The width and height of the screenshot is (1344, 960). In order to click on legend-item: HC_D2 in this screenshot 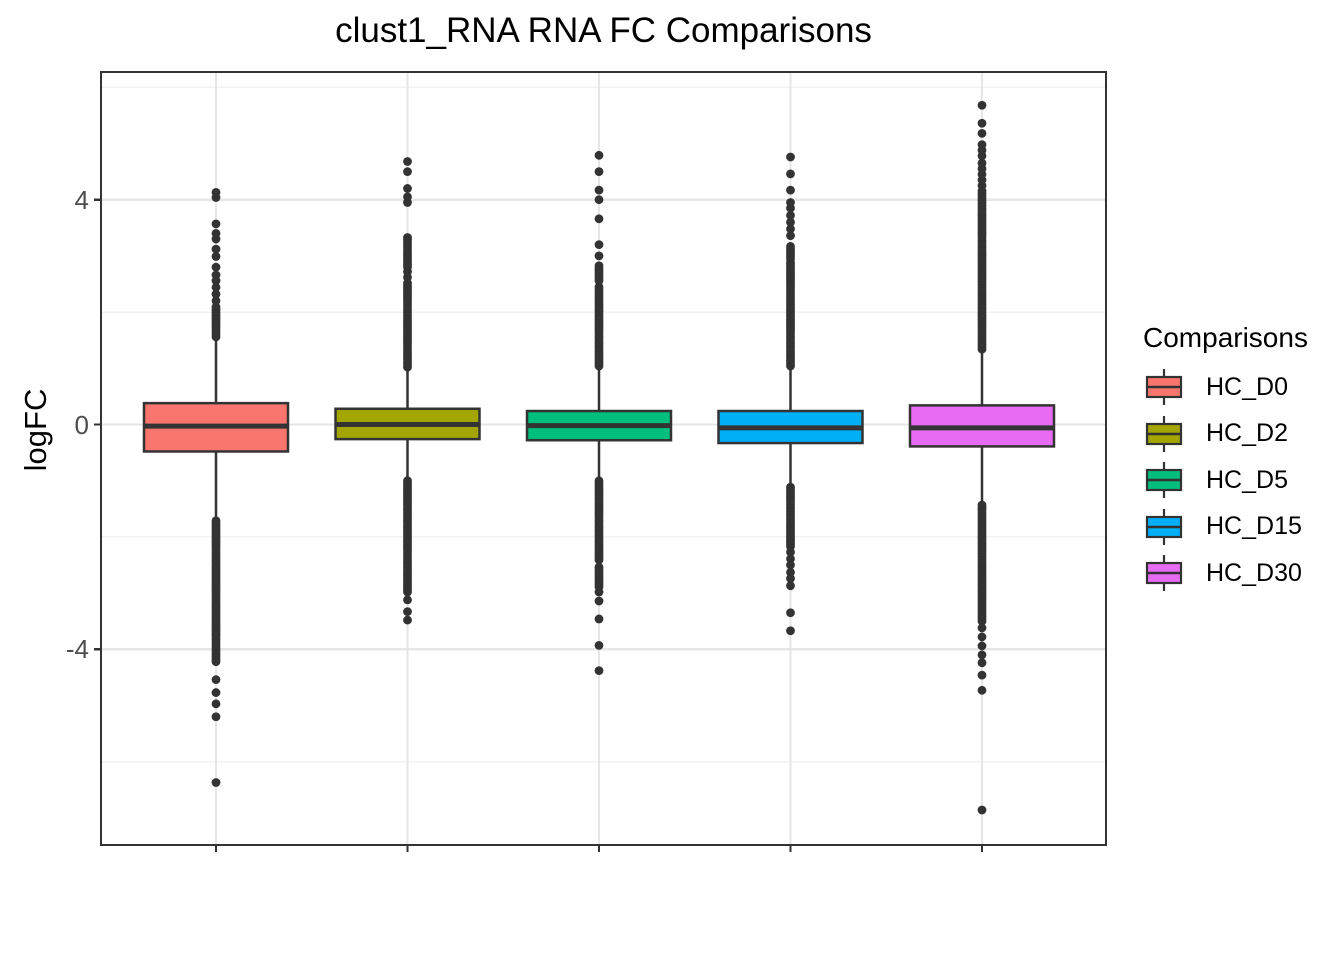, I will do `click(1224, 434)`.